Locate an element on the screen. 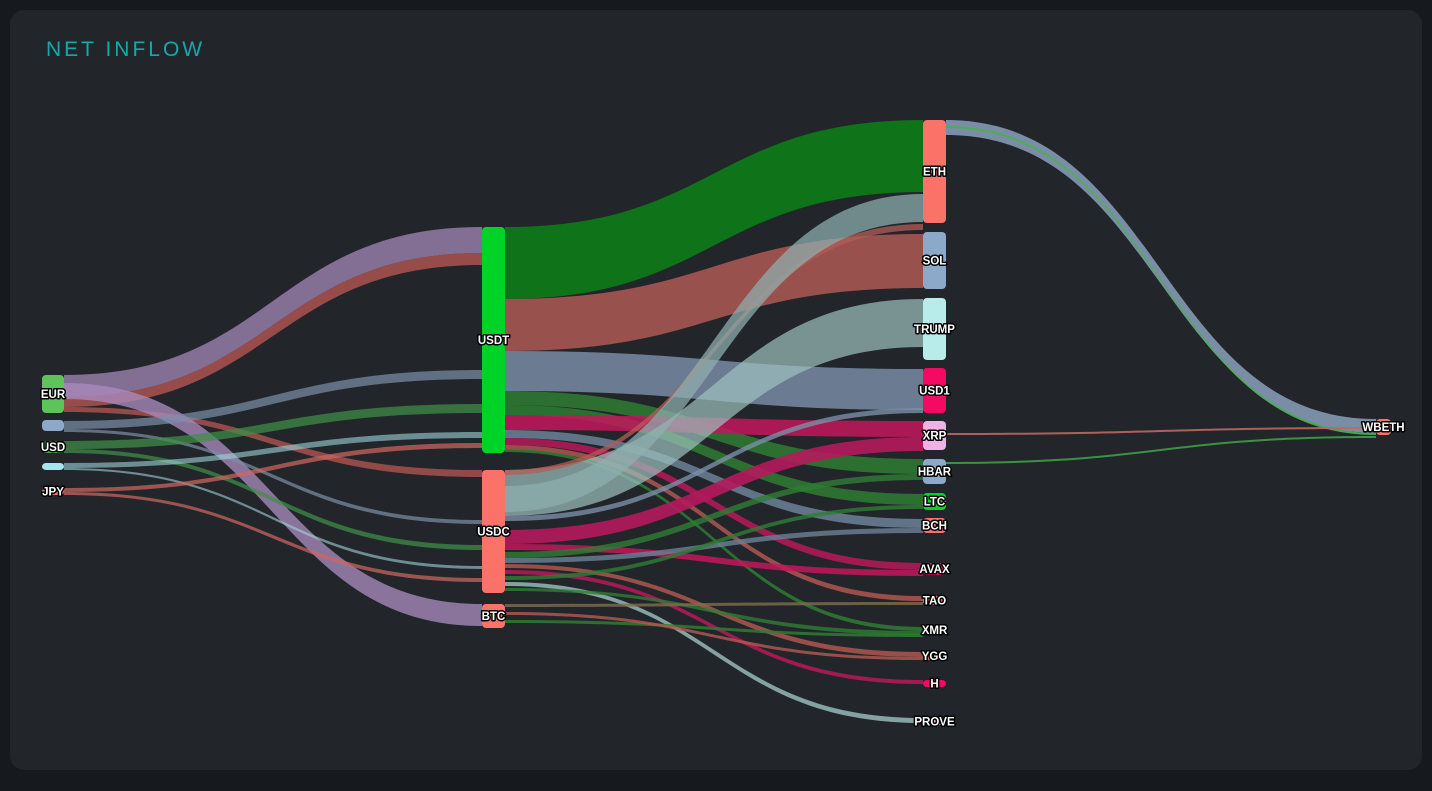 Image resolution: width=1432 pixels, height=791 pixels. sankey-node-label-wbeth: WBETH is located at coordinates (1383, 428).